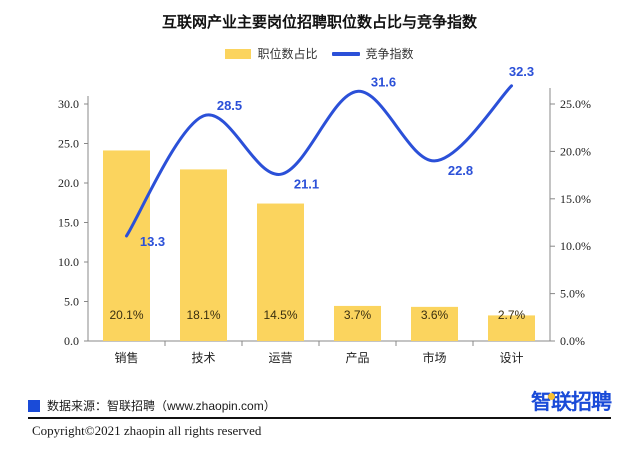 The height and width of the screenshot is (454, 639). What do you see at coordinates (389, 54) in the screenshot?
I see `legend-label-line: 竞争指数` at bounding box center [389, 54].